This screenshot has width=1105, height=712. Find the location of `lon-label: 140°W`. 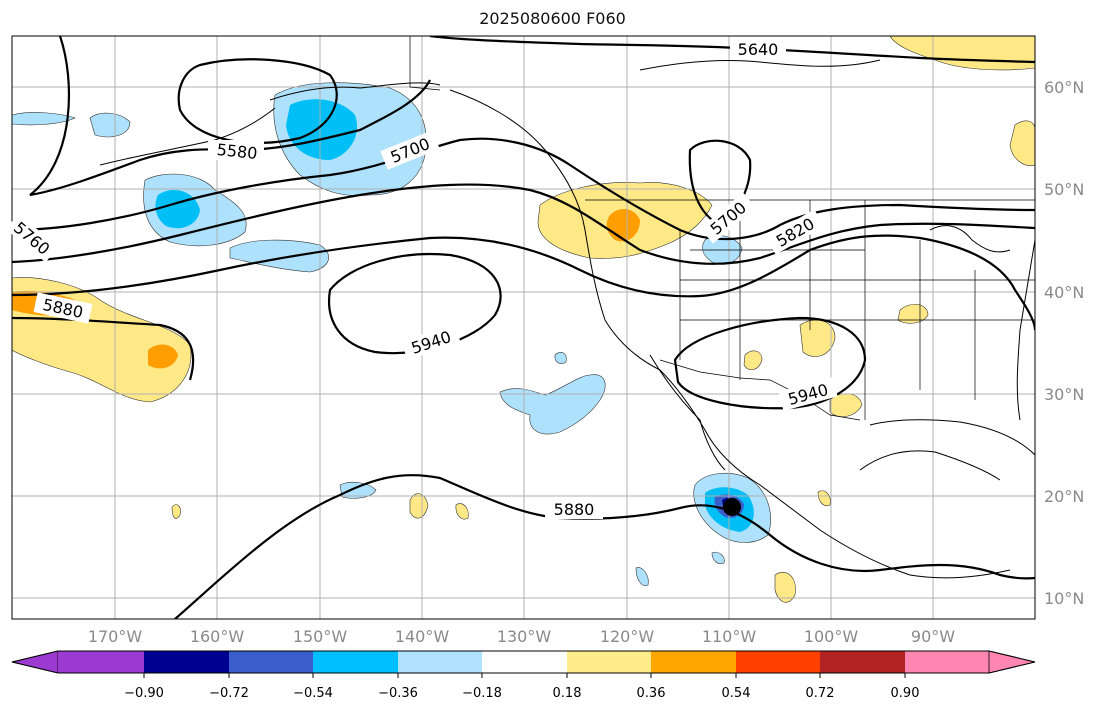

lon-label: 140°W is located at coordinates (422, 636).